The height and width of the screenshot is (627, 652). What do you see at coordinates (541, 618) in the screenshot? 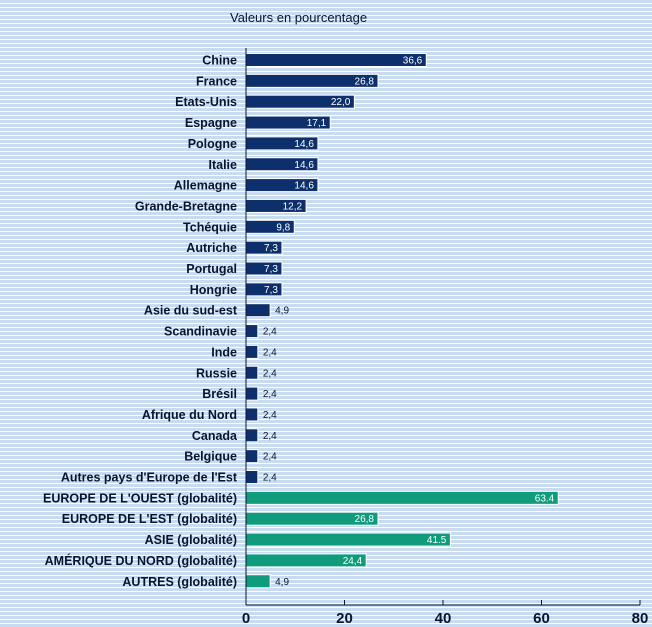
I see `x-tick-label: 60` at bounding box center [541, 618].